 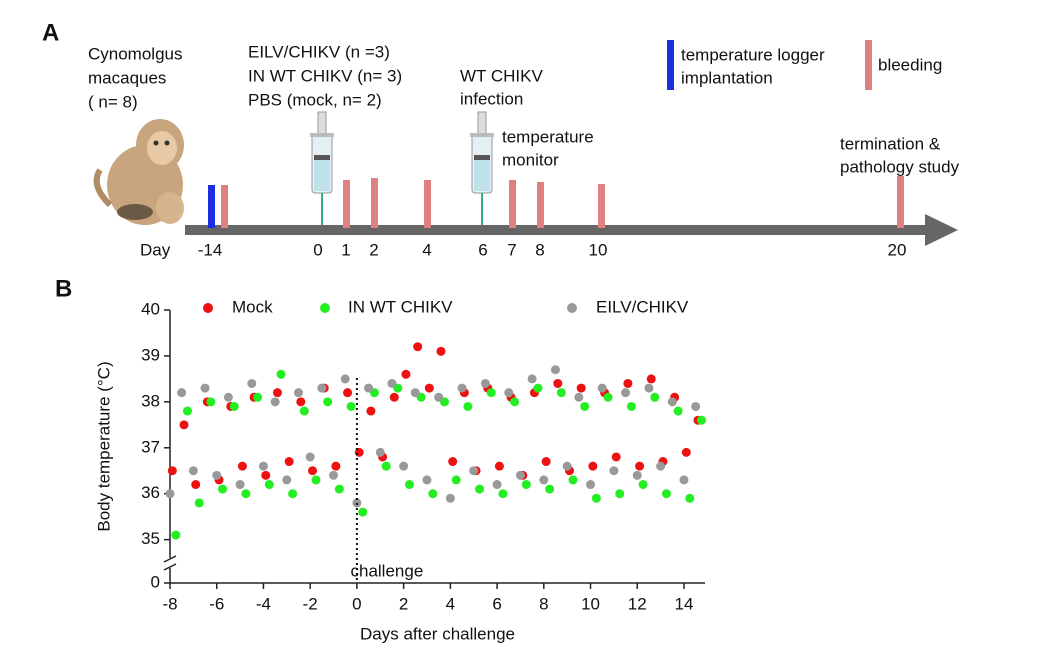 I want to click on x-tick-label: 6, so click(x=496, y=603).